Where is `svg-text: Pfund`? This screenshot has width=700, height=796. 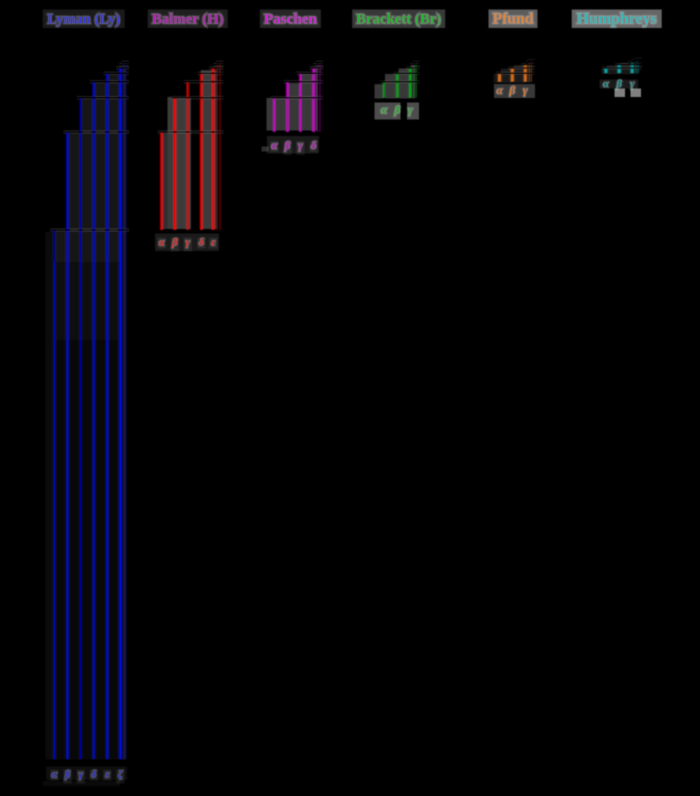
svg-text: Pfund is located at coordinates (513, 18).